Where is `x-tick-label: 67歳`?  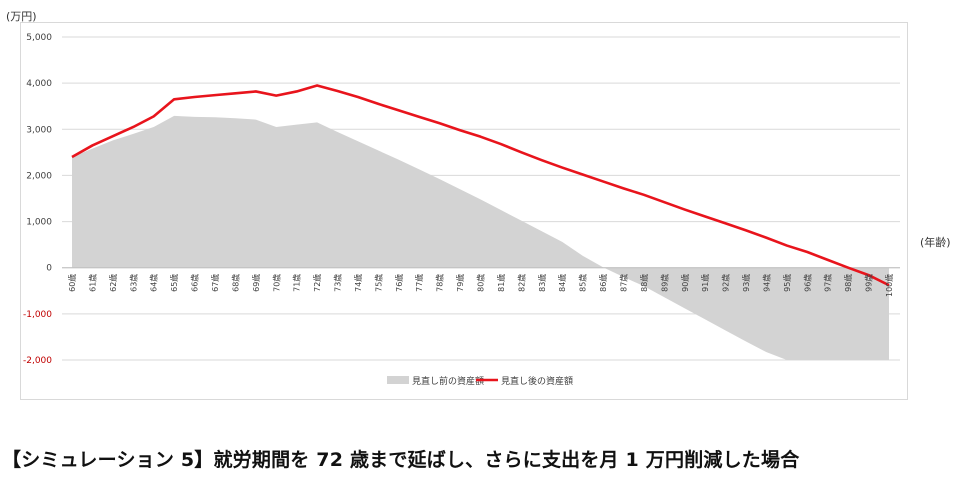 x-tick-label: 67歳 is located at coordinates (215, 283).